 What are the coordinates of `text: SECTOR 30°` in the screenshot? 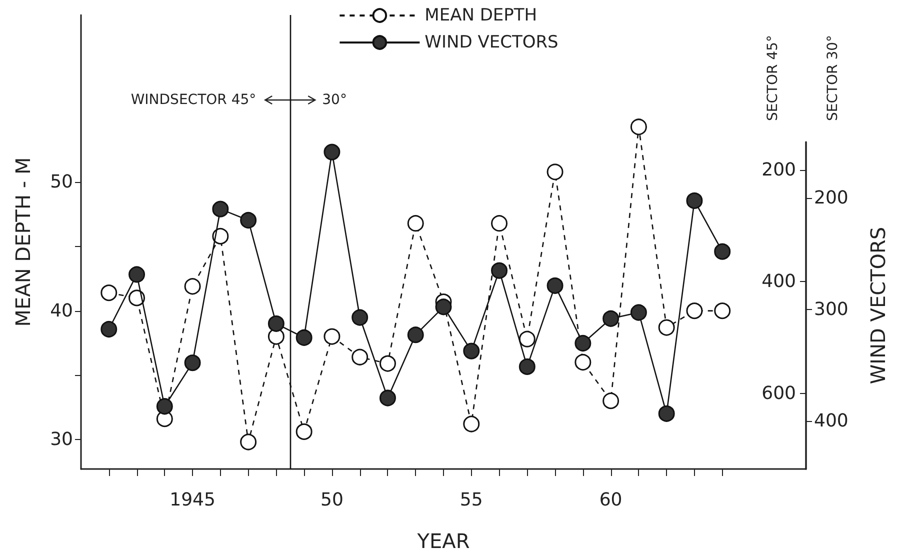 It's located at (833, 78).